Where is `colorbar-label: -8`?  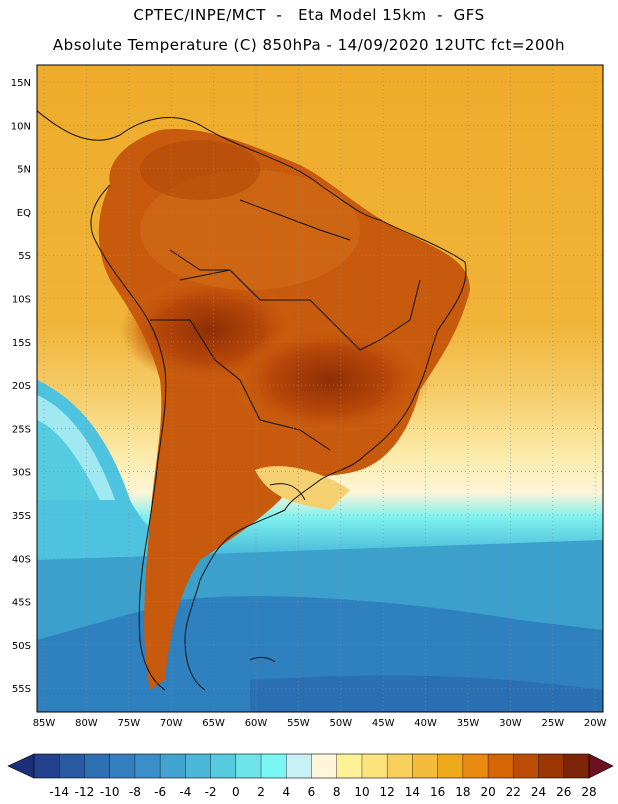 colorbar-label: -8 is located at coordinates (135, 792).